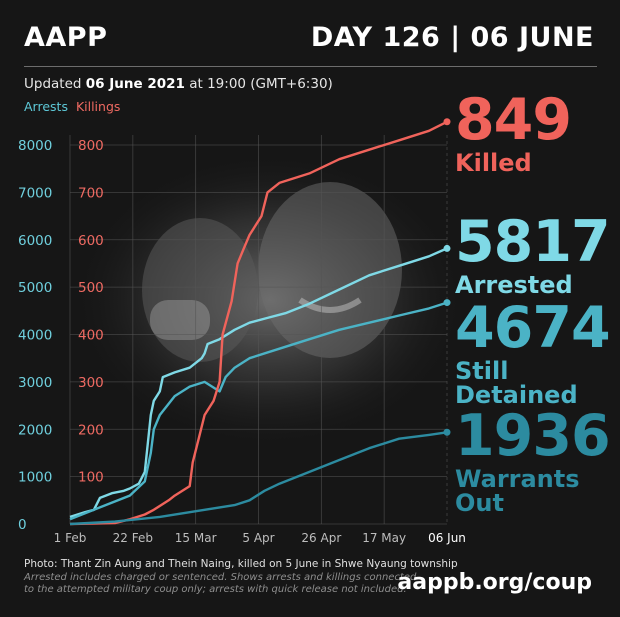 The height and width of the screenshot is (617, 620). Describe the element at coordinates (533, 436) in the screenshot. I see `stat-warrants-value: 1936` at that location.